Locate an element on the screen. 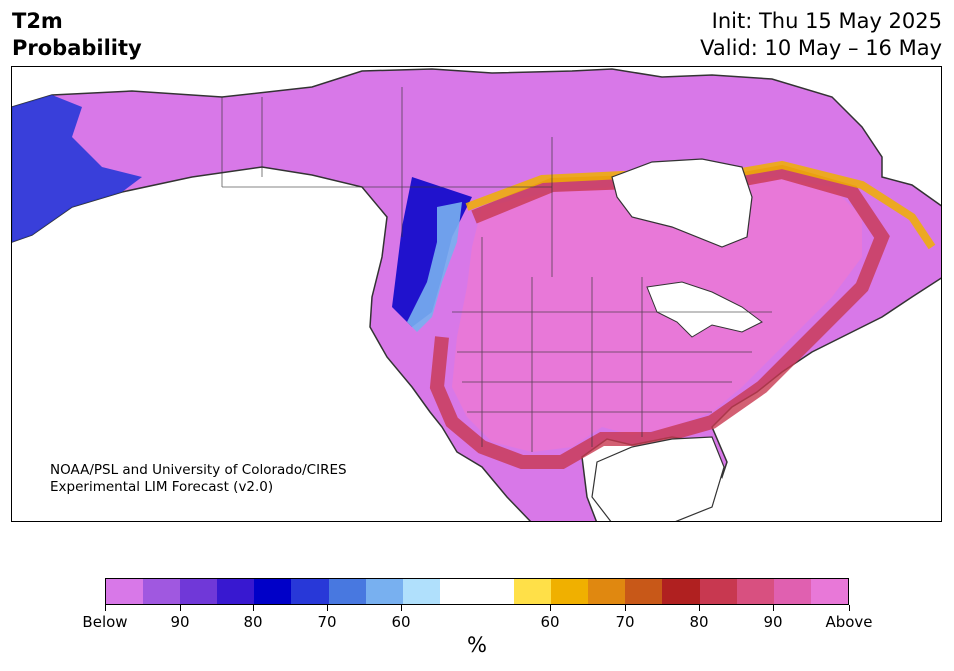  init-date: Init: Thu 15 May 2025 is located at coordinates (826, 21).